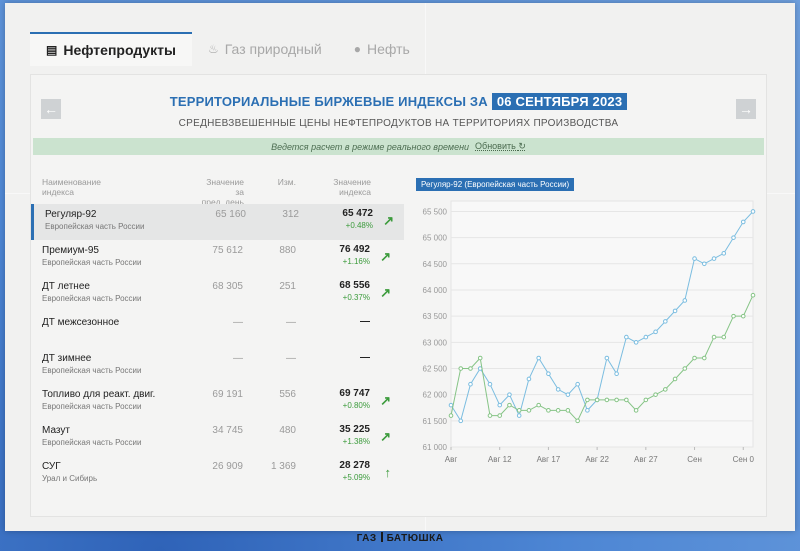  Describe the element at coordinates (71, 214) in the screenshot. I see `row-name: Регуляр-92` at that location.